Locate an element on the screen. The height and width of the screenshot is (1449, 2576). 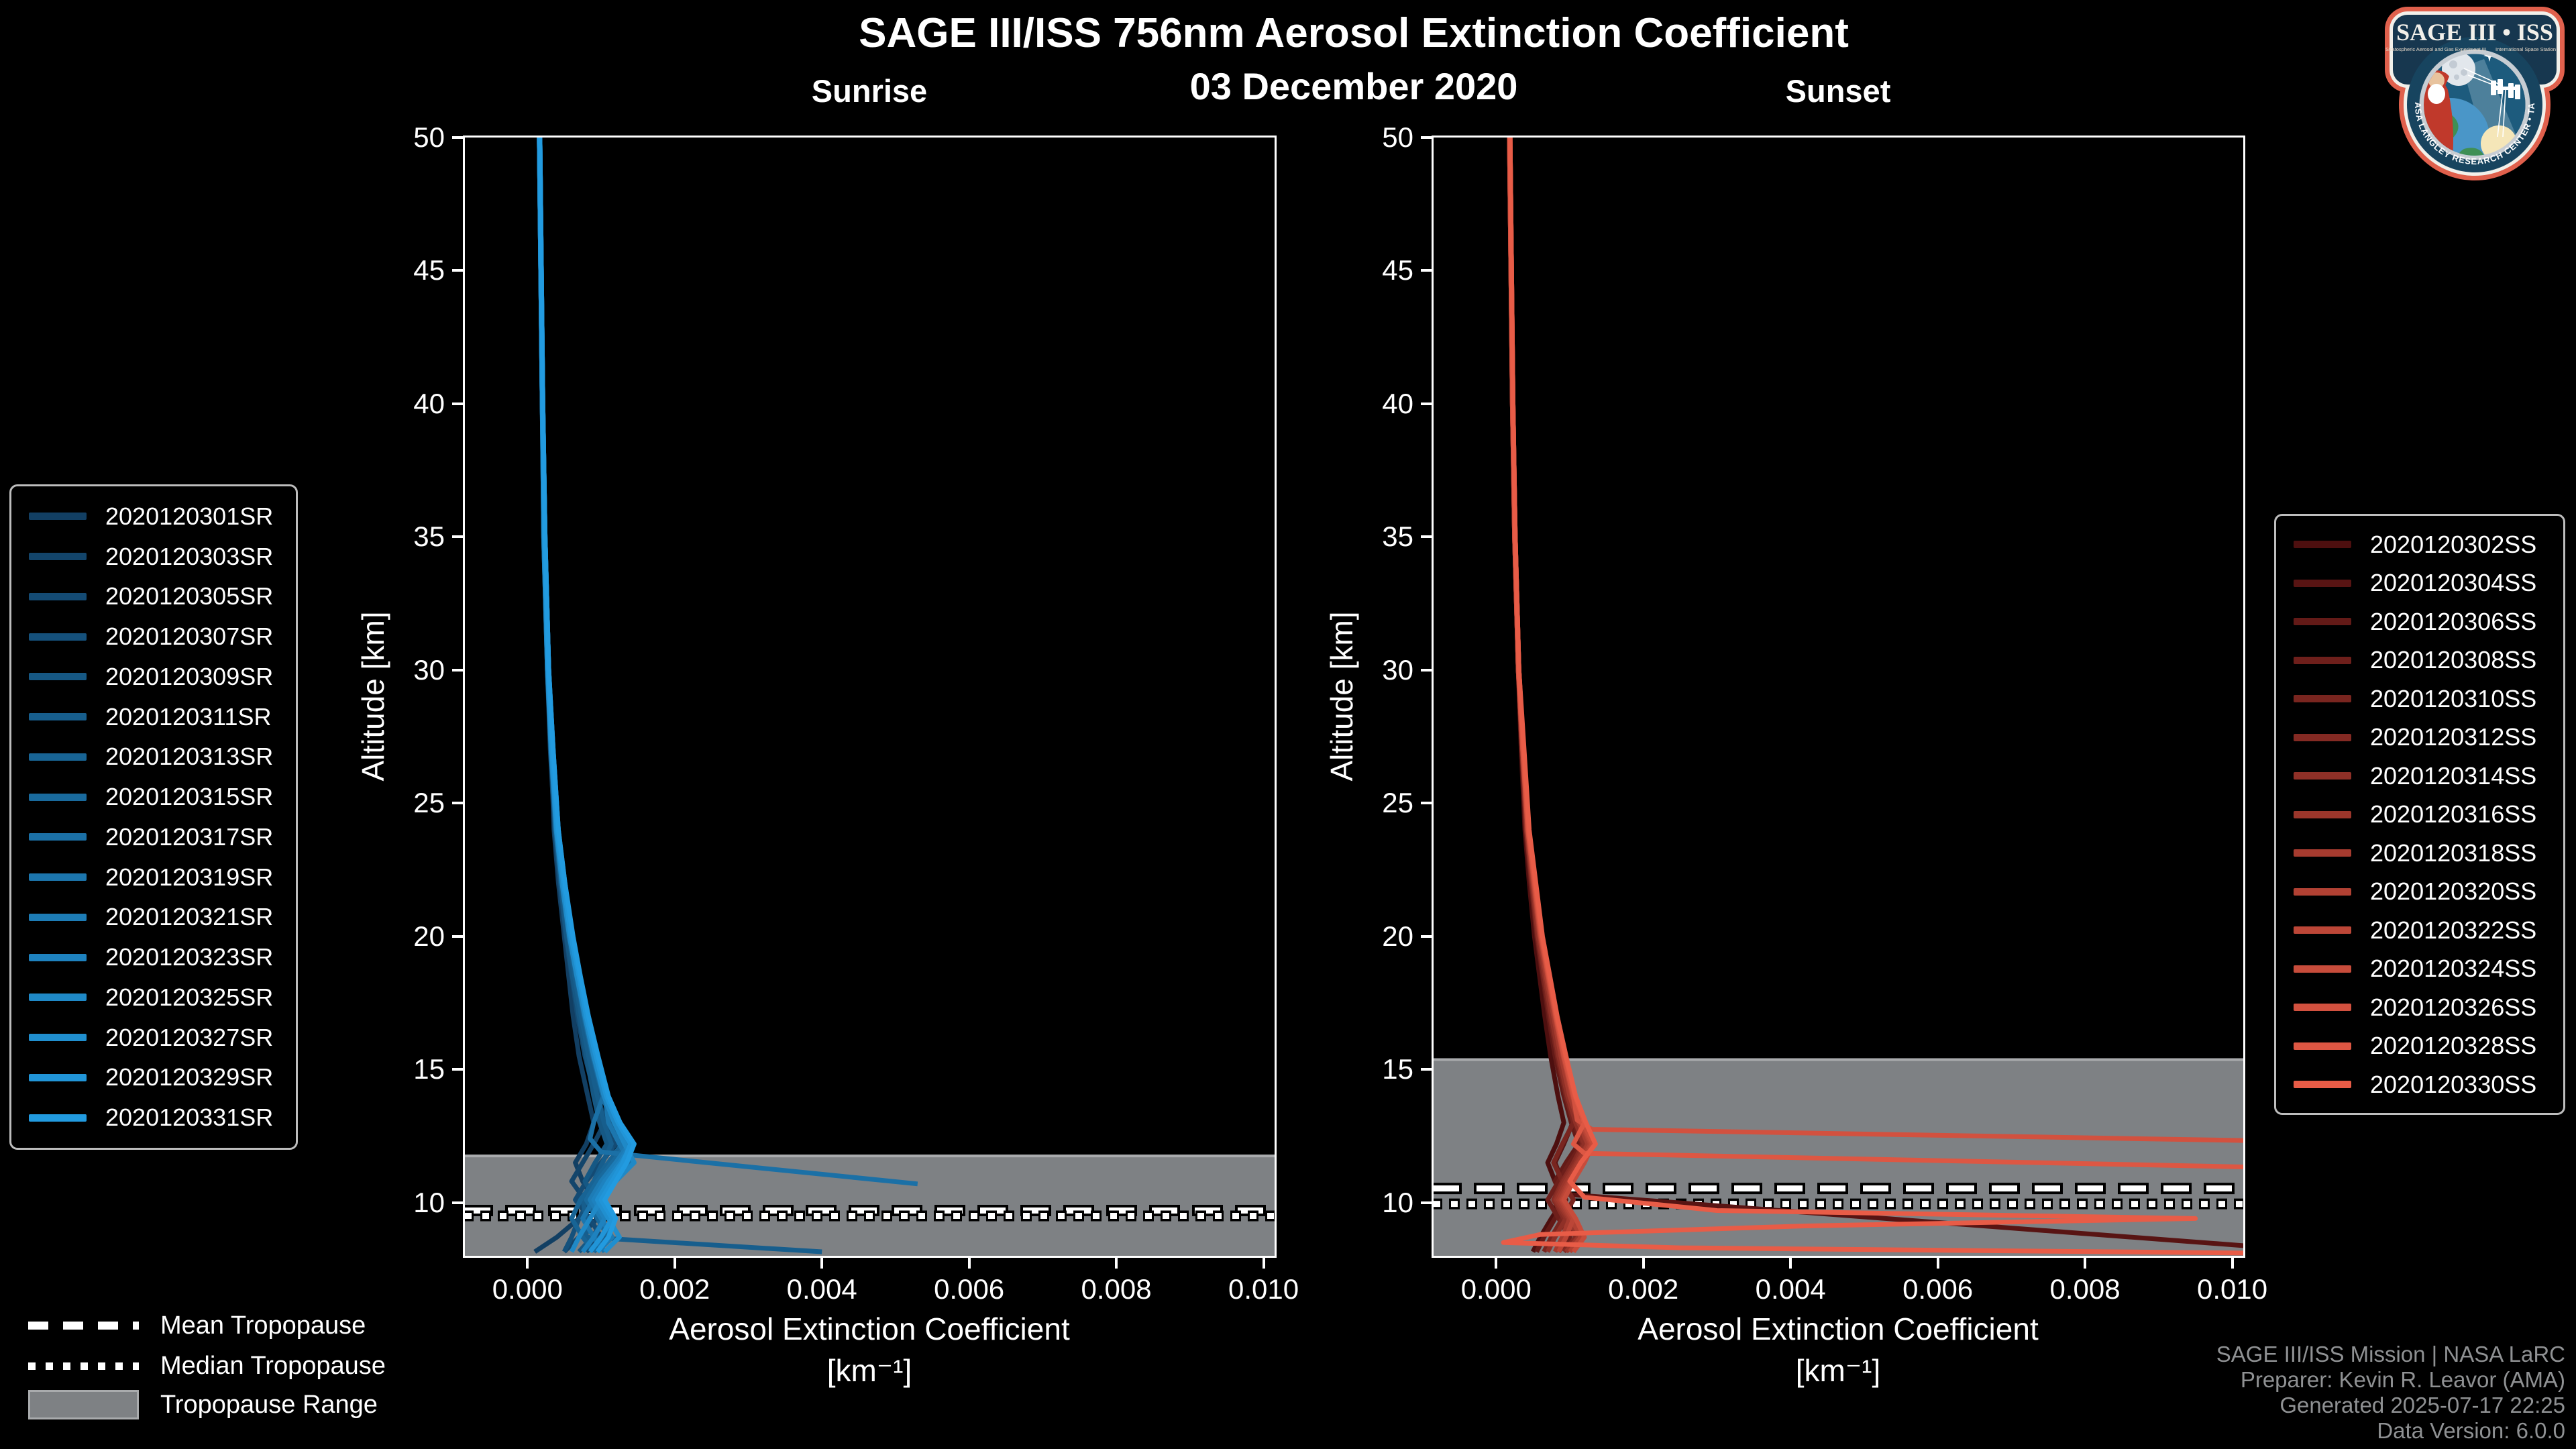
legend-label: 2020120323SR is located at coordinates (189, 957).